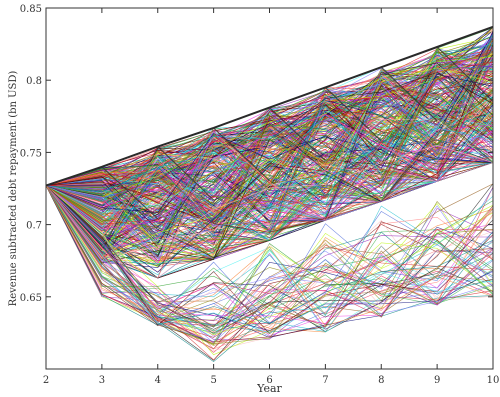 The height and width of the screenshot is (397, 500). What do you see at coordinates (269, 380) in the screenshot?
I see `x-tick-label: 6` at bounding box center [269, 380].